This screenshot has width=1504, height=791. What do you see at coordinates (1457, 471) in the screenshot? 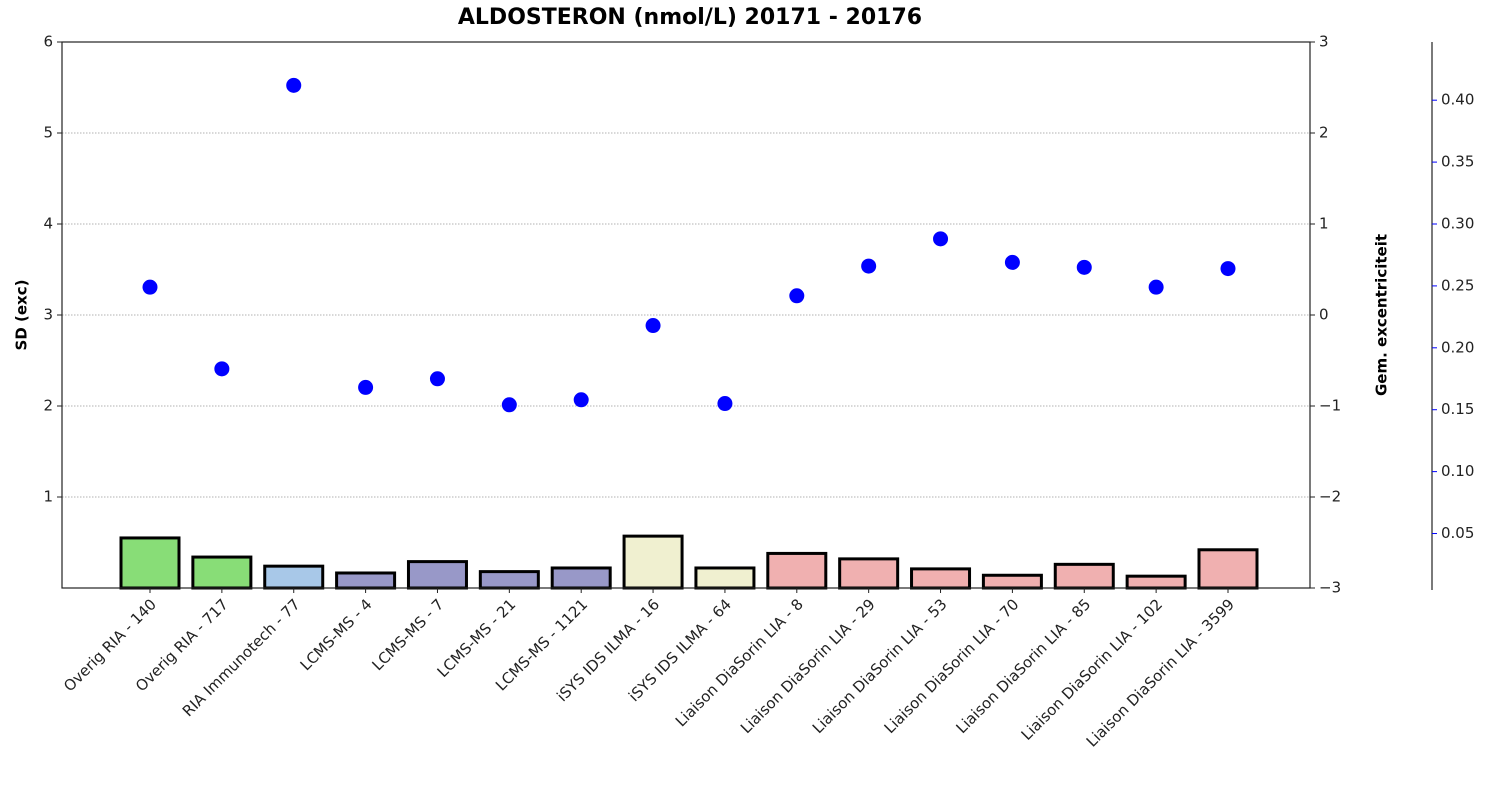
I see `y3-tick-label: 0.10` at bounding box center [1457, 471].